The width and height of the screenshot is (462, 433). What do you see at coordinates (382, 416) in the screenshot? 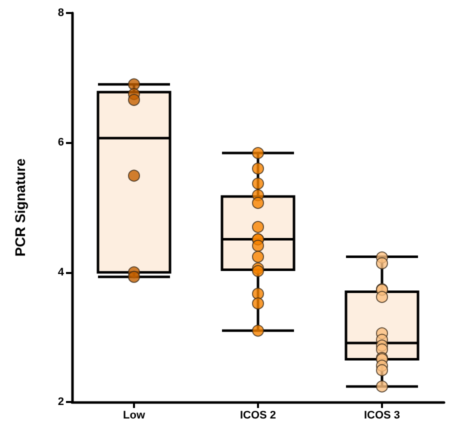
I see `x-tick-label: ICOS 3` at bounding box center [382, 416].